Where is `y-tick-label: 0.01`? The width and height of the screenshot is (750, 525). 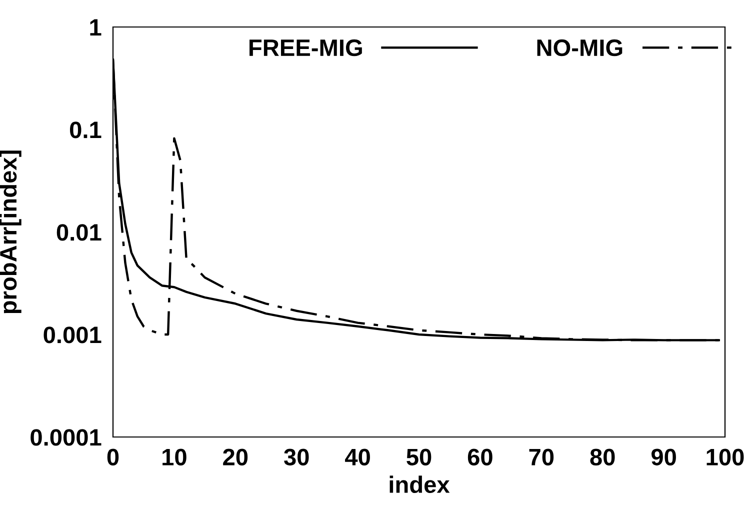 y-tick-label: 0.01 is located at coordinates (79, 232).